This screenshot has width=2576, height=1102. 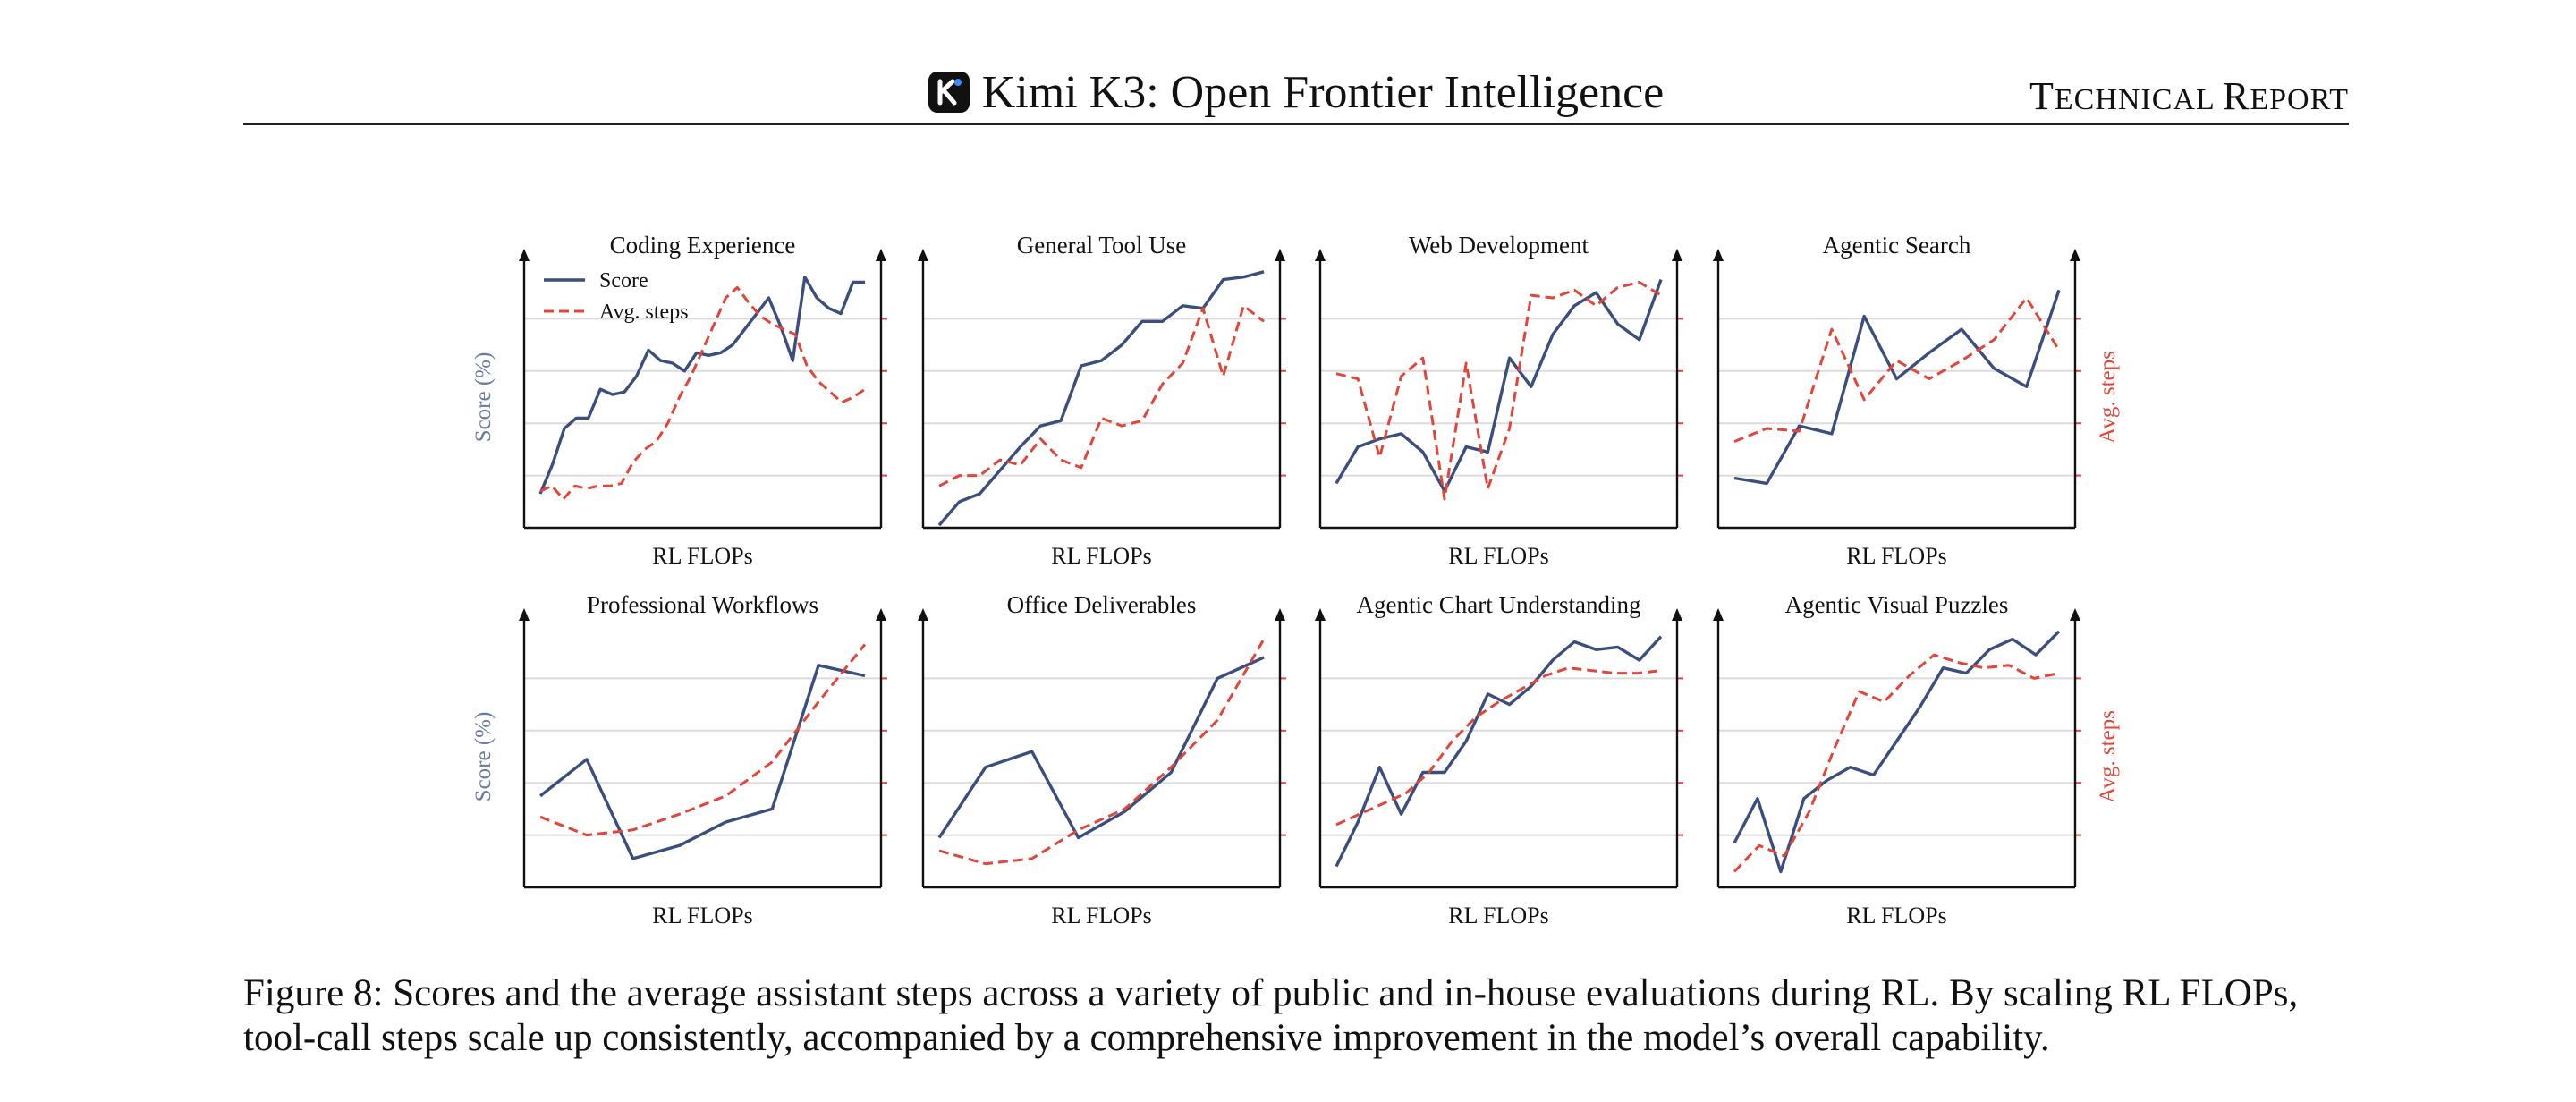 I want to click on chart-panel-7: Agentic Chart Understanding RL FLOPs, so click(x=1499, y=759).